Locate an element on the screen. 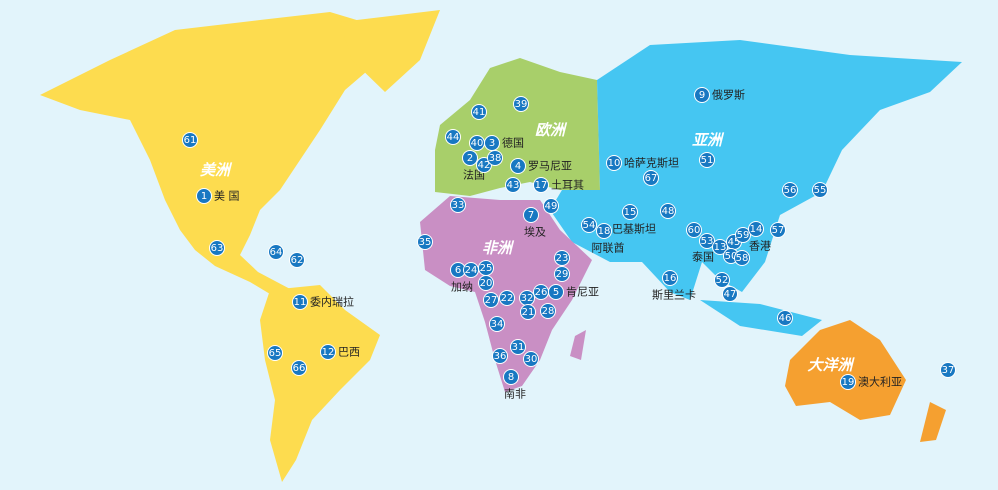  marker-number: 52 is located at coordinates (722, 280).